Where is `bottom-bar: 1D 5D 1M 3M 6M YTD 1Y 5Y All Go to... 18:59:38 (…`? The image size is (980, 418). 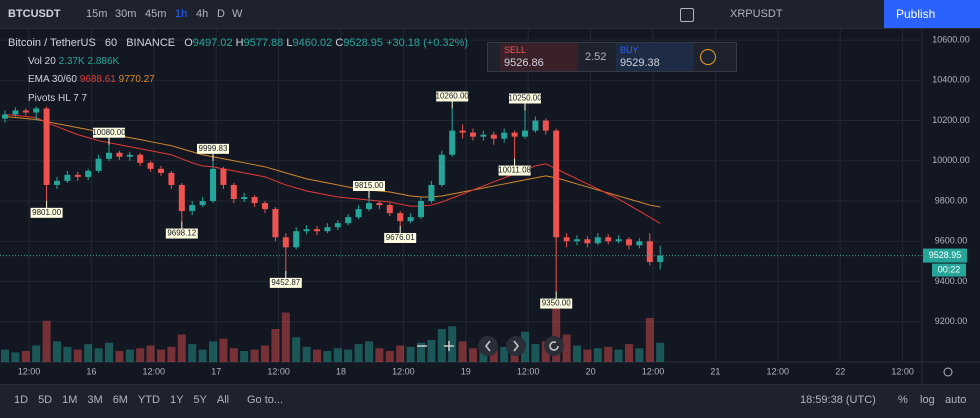
bottom-bar: 1D 5D 1M 3M 6M YTD 1Y 5Y All Go to... 18:59:38 (… is located at coordinates (490, 401).